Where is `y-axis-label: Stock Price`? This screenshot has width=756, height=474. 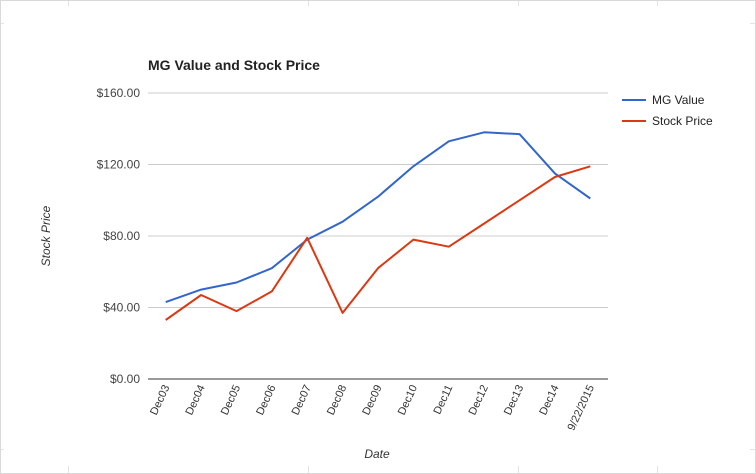 y-axis-label: Stock Price is located at coordinates (46, 235).